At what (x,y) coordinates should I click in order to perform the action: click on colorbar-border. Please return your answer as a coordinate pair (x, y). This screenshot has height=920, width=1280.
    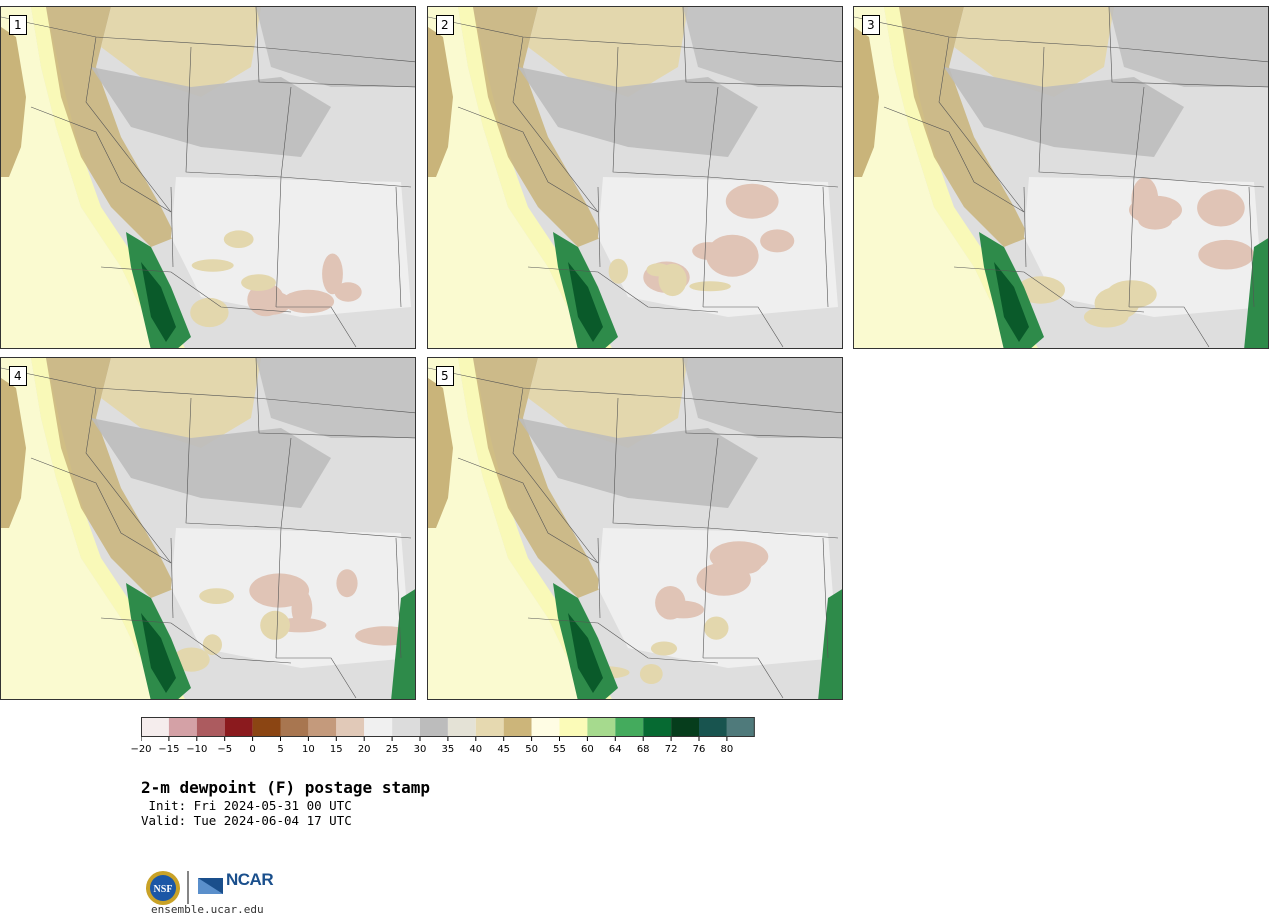
    Looking at the image, I should click on (448, 727).